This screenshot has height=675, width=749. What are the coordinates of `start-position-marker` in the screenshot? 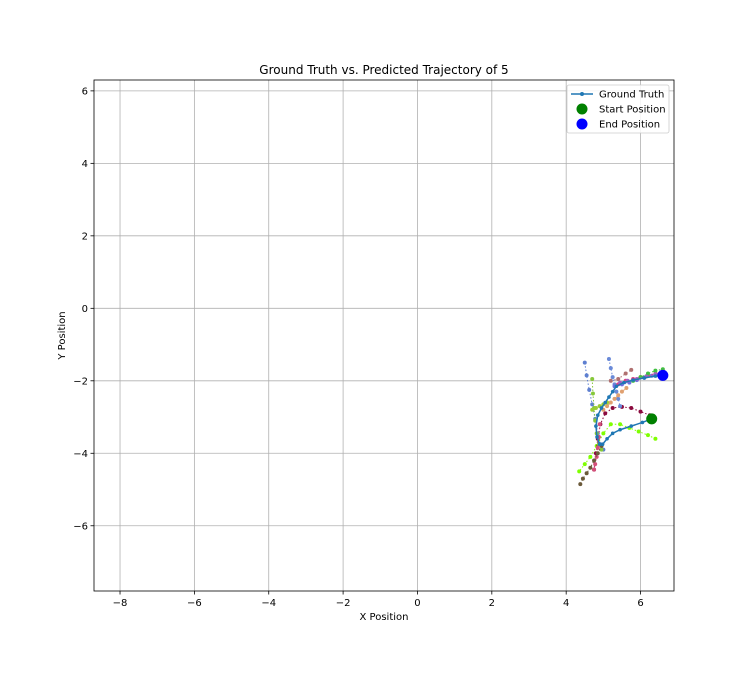 It's located at (652, 419).